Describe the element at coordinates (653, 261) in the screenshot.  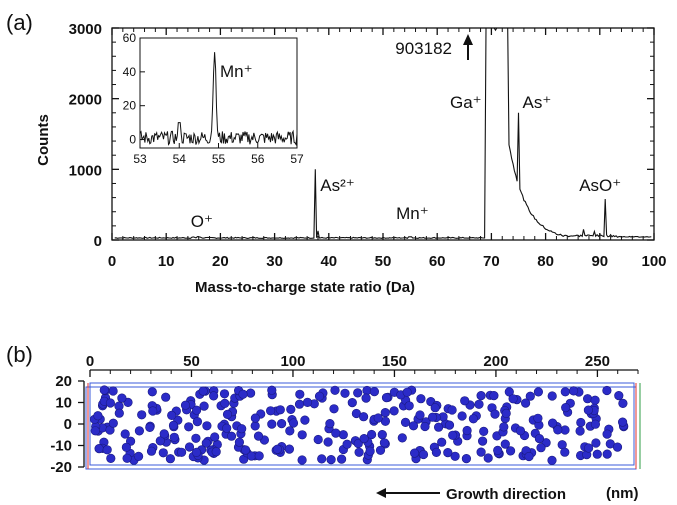
I see `x-tick-label-a: 100` at that location.